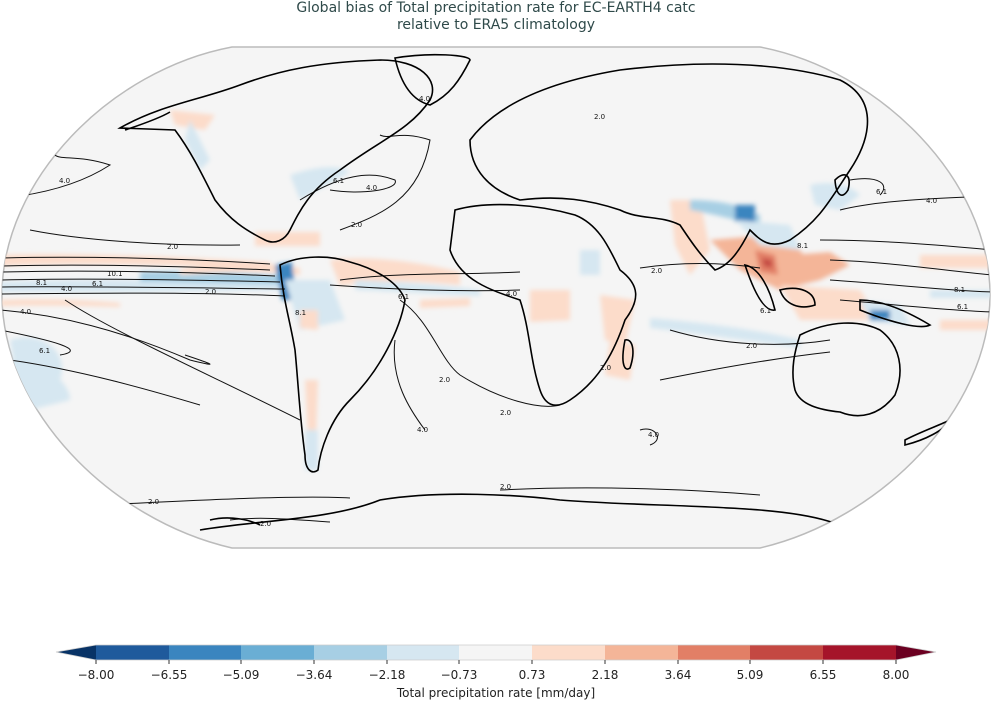 This screenshot has width=992, height=702. What do you see at coordinates (496, 25) in the screenshot?
I see `chart-title-line-2: relative to ERA5 climatology` at bounding box center [496, 25].